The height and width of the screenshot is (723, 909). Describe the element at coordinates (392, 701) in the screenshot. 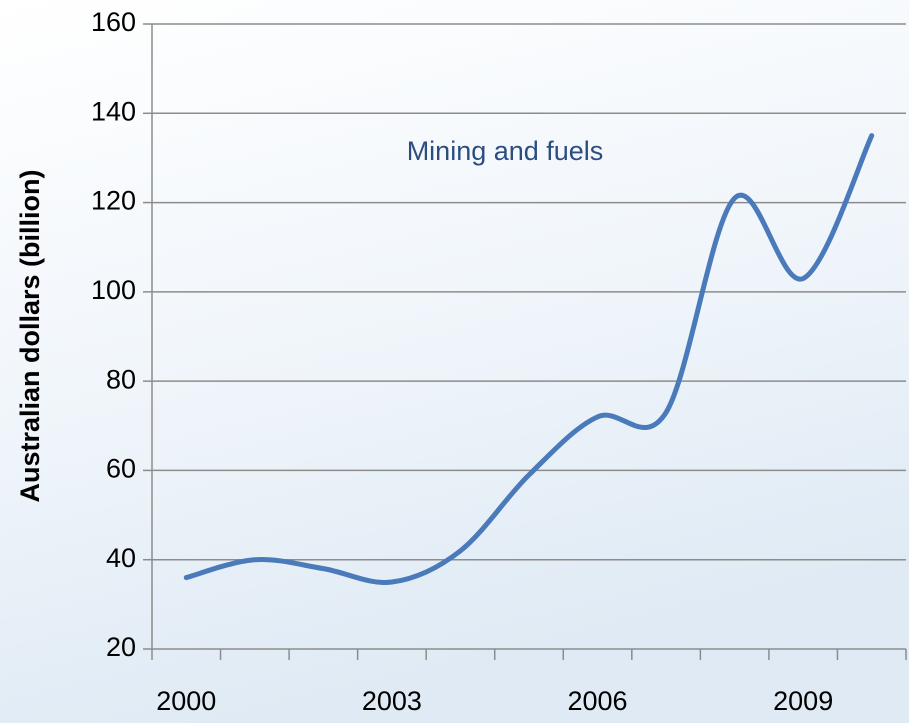

I see `x-tick-label: 2003` at that location.